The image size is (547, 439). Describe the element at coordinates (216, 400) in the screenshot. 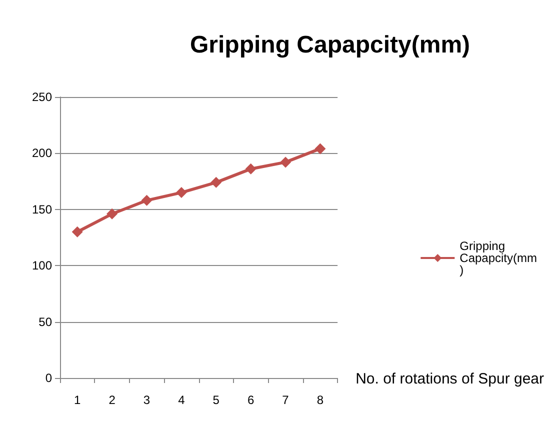

I see `x-tick-label: 5` at that location.